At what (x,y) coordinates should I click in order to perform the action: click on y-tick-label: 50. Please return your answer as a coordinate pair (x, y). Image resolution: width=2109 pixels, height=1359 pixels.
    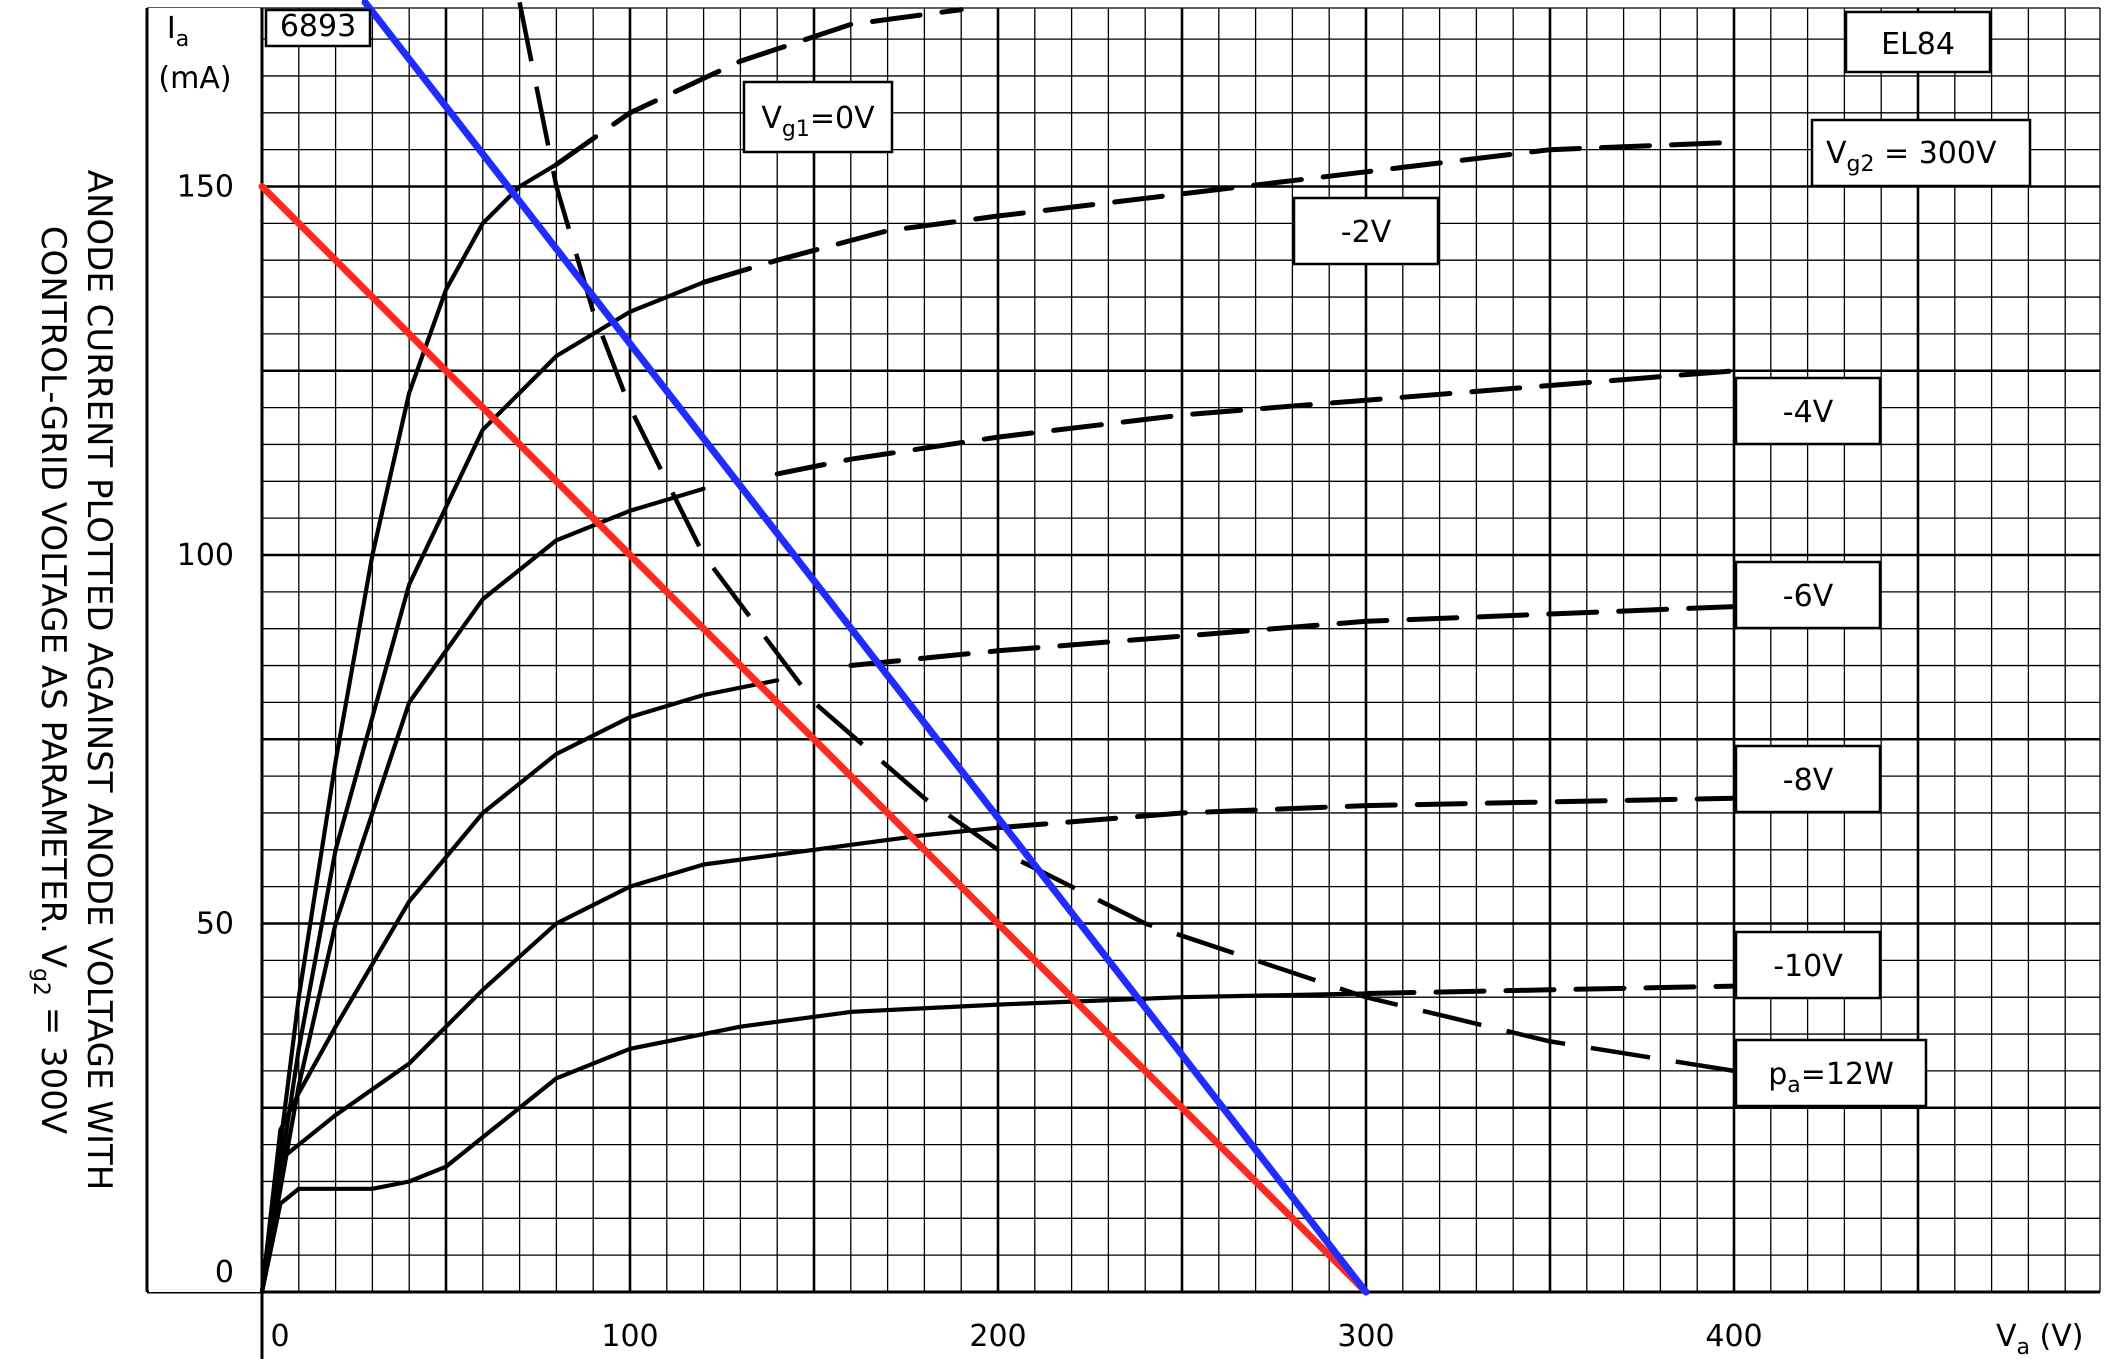
    Looking at the image, I should click on (215, 924).